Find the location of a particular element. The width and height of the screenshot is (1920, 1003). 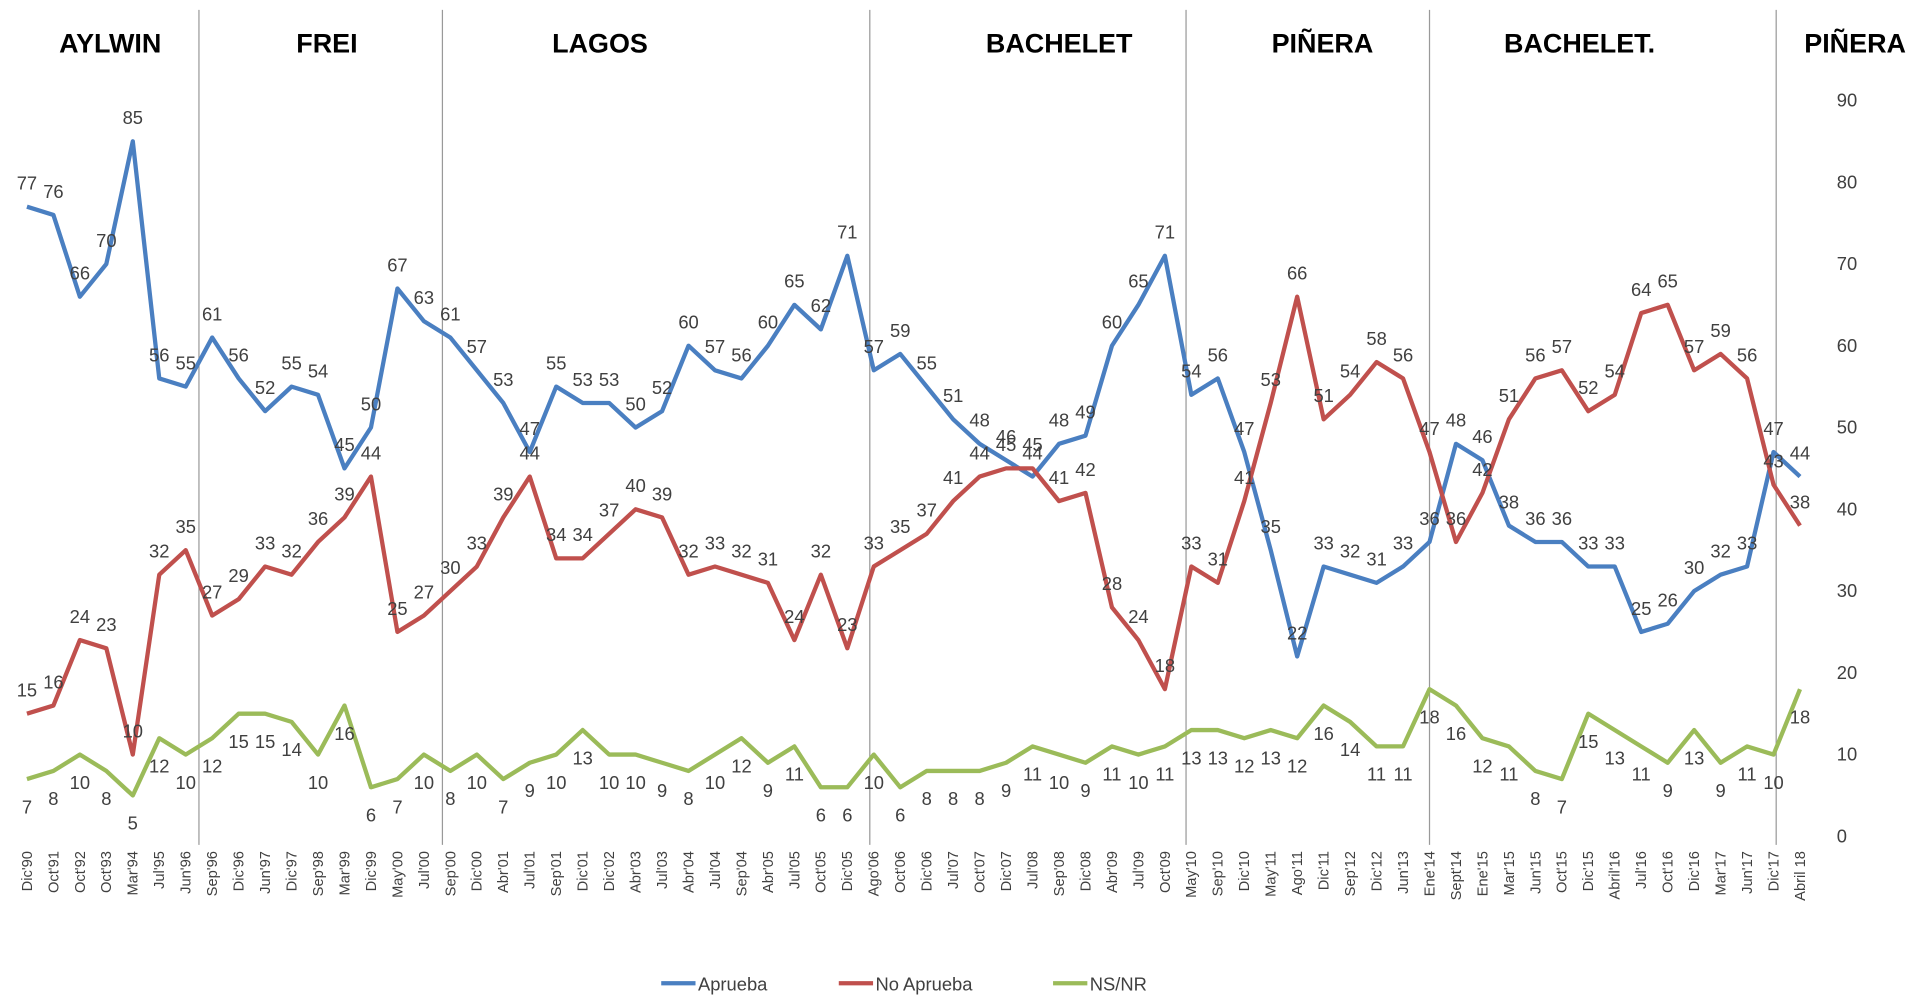

x-tick-label: Sep'04 is located at coordinates (742, 873).